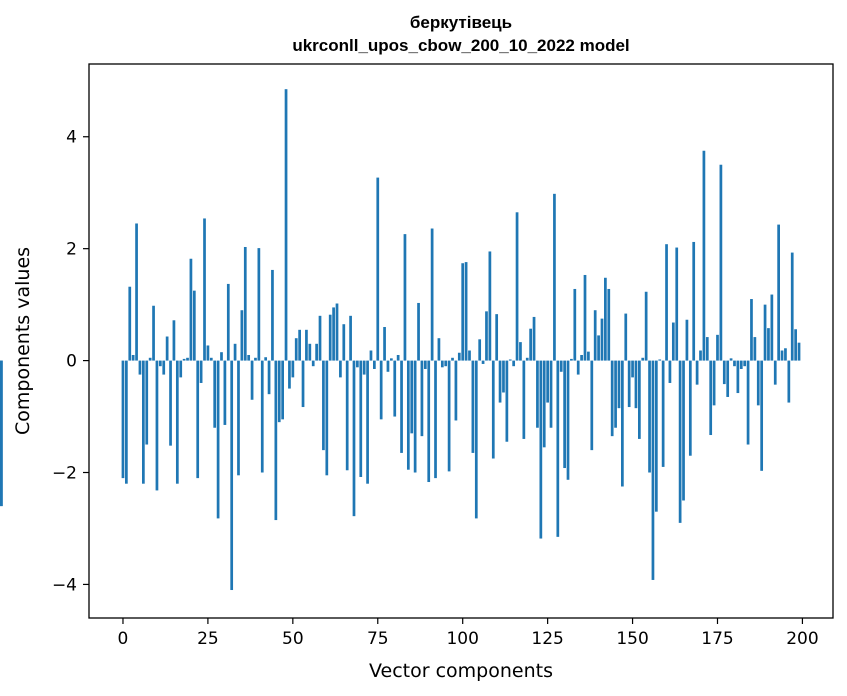 This screenshot has width=847, height=696. What do you see at coordinates (802, 639) in the screenshot?
I see `x-tick-label: 200` at bounding box center [802, 639].